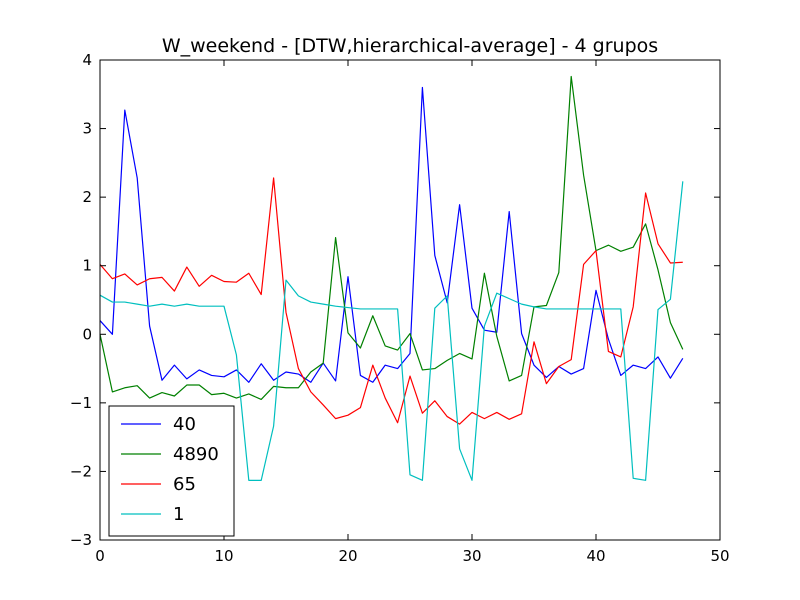 The image size is (800, 600). What do you see at coordinates (184, 424) in the screenshot?
I see `legend-label: 40` at bounding box center [184, 424].